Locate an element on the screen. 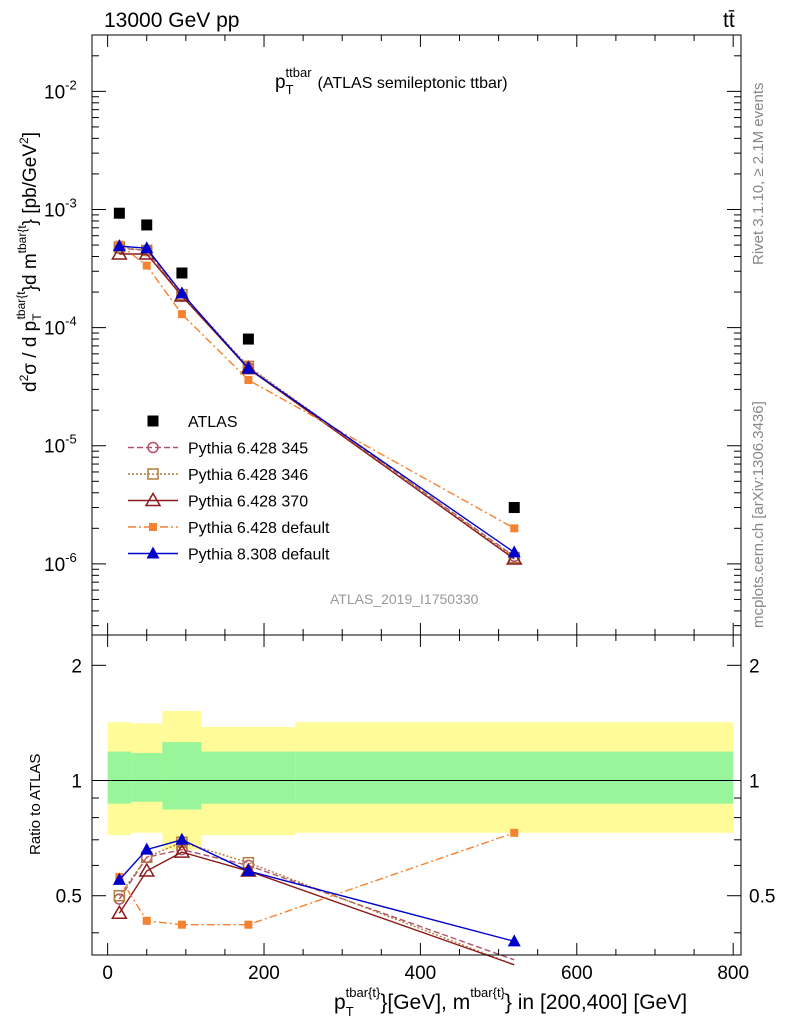 This screenshot has height=1024, width=786. lower-ytick-label-right-1: 1 is located at coordinates (754, 782).